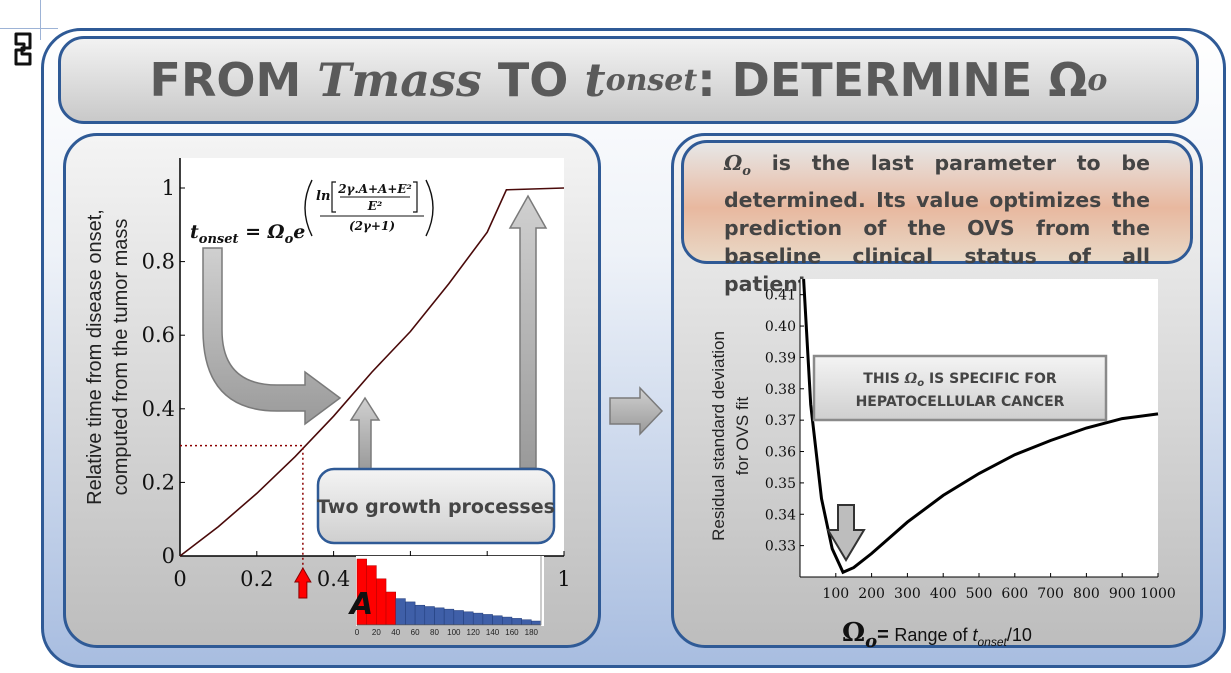 The height and width of the screenshot is (673, 1231). What do you see at coordinates (742, 436) in the screenshot?
I see `right-y-label-line2: for OVS fit` at bounding box center [742, 436].